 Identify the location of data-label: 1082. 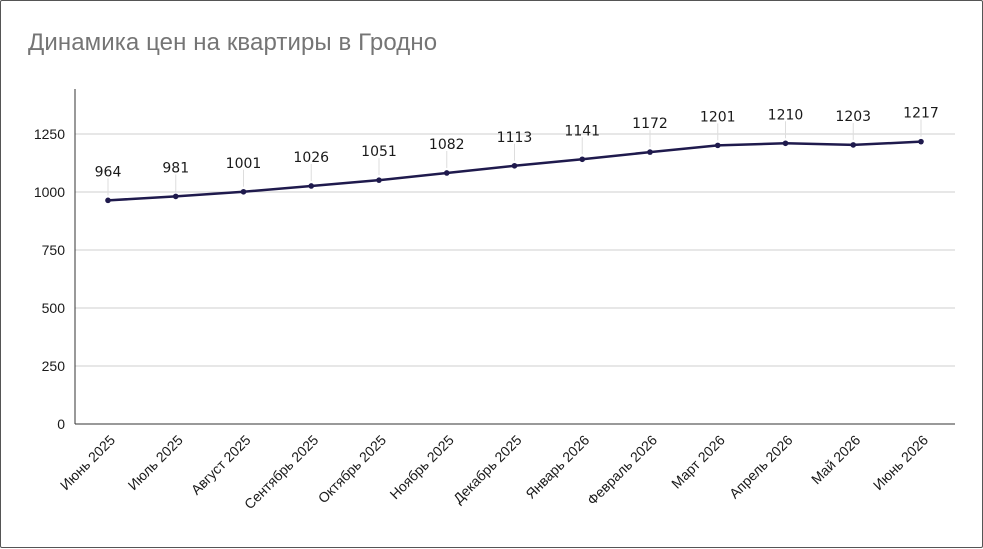
(447, 145).